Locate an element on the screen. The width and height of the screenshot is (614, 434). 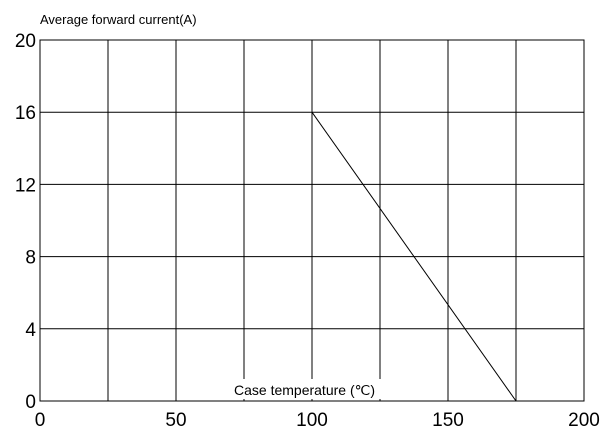
x-axis-title-group: Case temperature (℃) is located at coordinates (313, 389).